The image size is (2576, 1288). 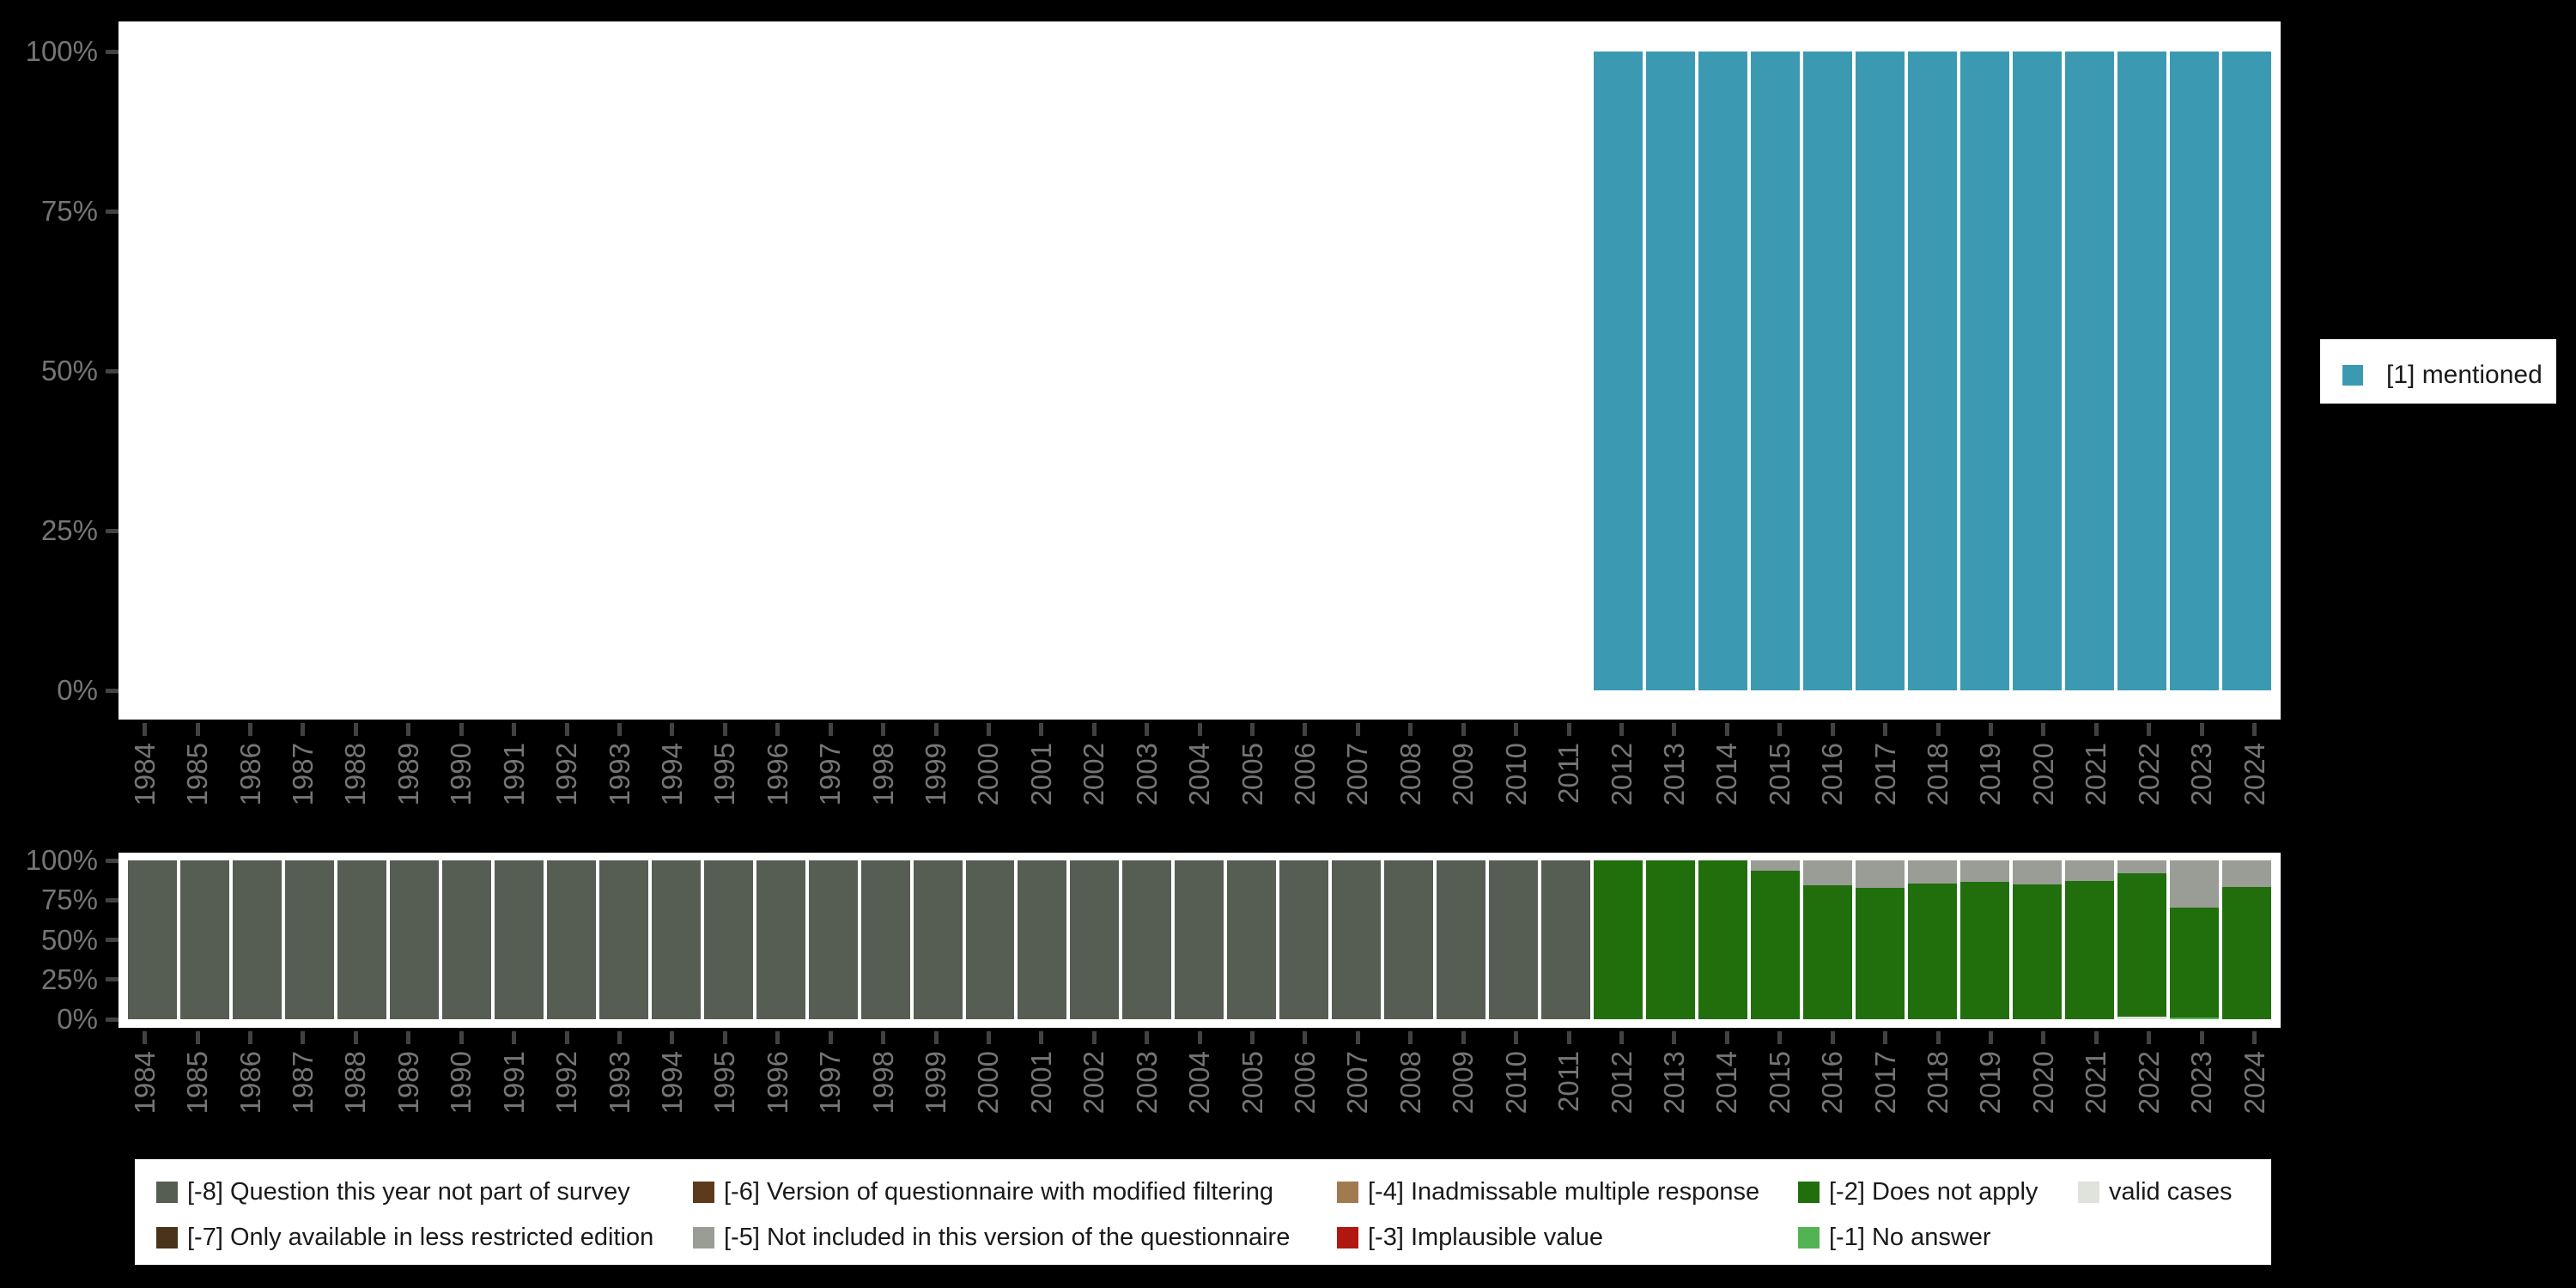 I want to click on bar-2022, so click(x=2141, y=371).